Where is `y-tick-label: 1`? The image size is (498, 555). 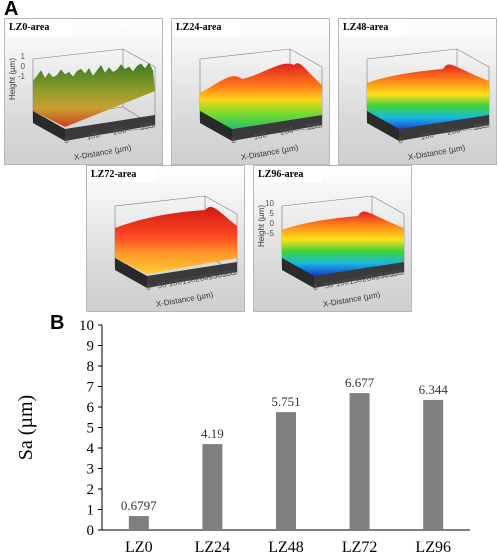 y-tick-label: 1 is located at coordinates (91, 511).